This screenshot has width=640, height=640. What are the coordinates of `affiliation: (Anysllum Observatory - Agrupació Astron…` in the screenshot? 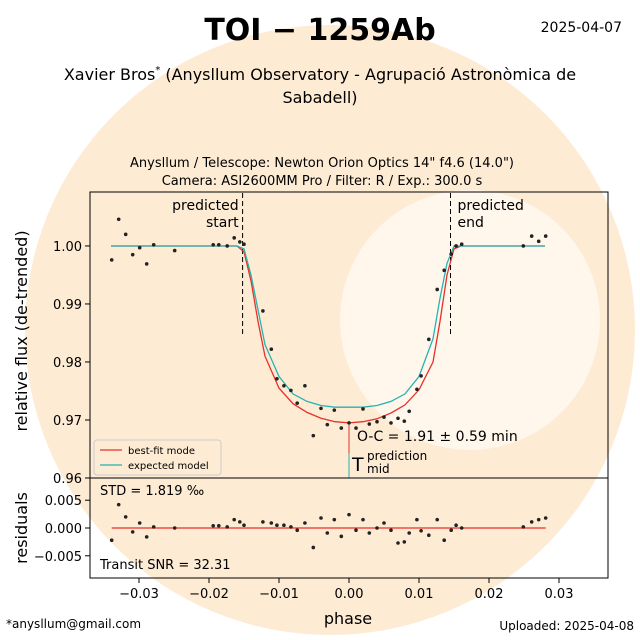 It's located at (370, 74).